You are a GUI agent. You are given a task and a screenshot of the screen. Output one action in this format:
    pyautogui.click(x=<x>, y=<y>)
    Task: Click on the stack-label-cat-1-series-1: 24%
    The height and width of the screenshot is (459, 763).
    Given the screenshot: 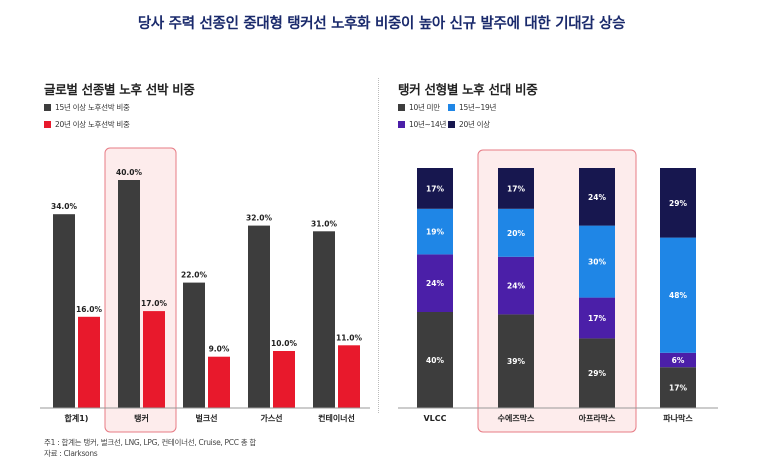 What is the action you would take?
    pyautogui.click(x=516, y=286)
    